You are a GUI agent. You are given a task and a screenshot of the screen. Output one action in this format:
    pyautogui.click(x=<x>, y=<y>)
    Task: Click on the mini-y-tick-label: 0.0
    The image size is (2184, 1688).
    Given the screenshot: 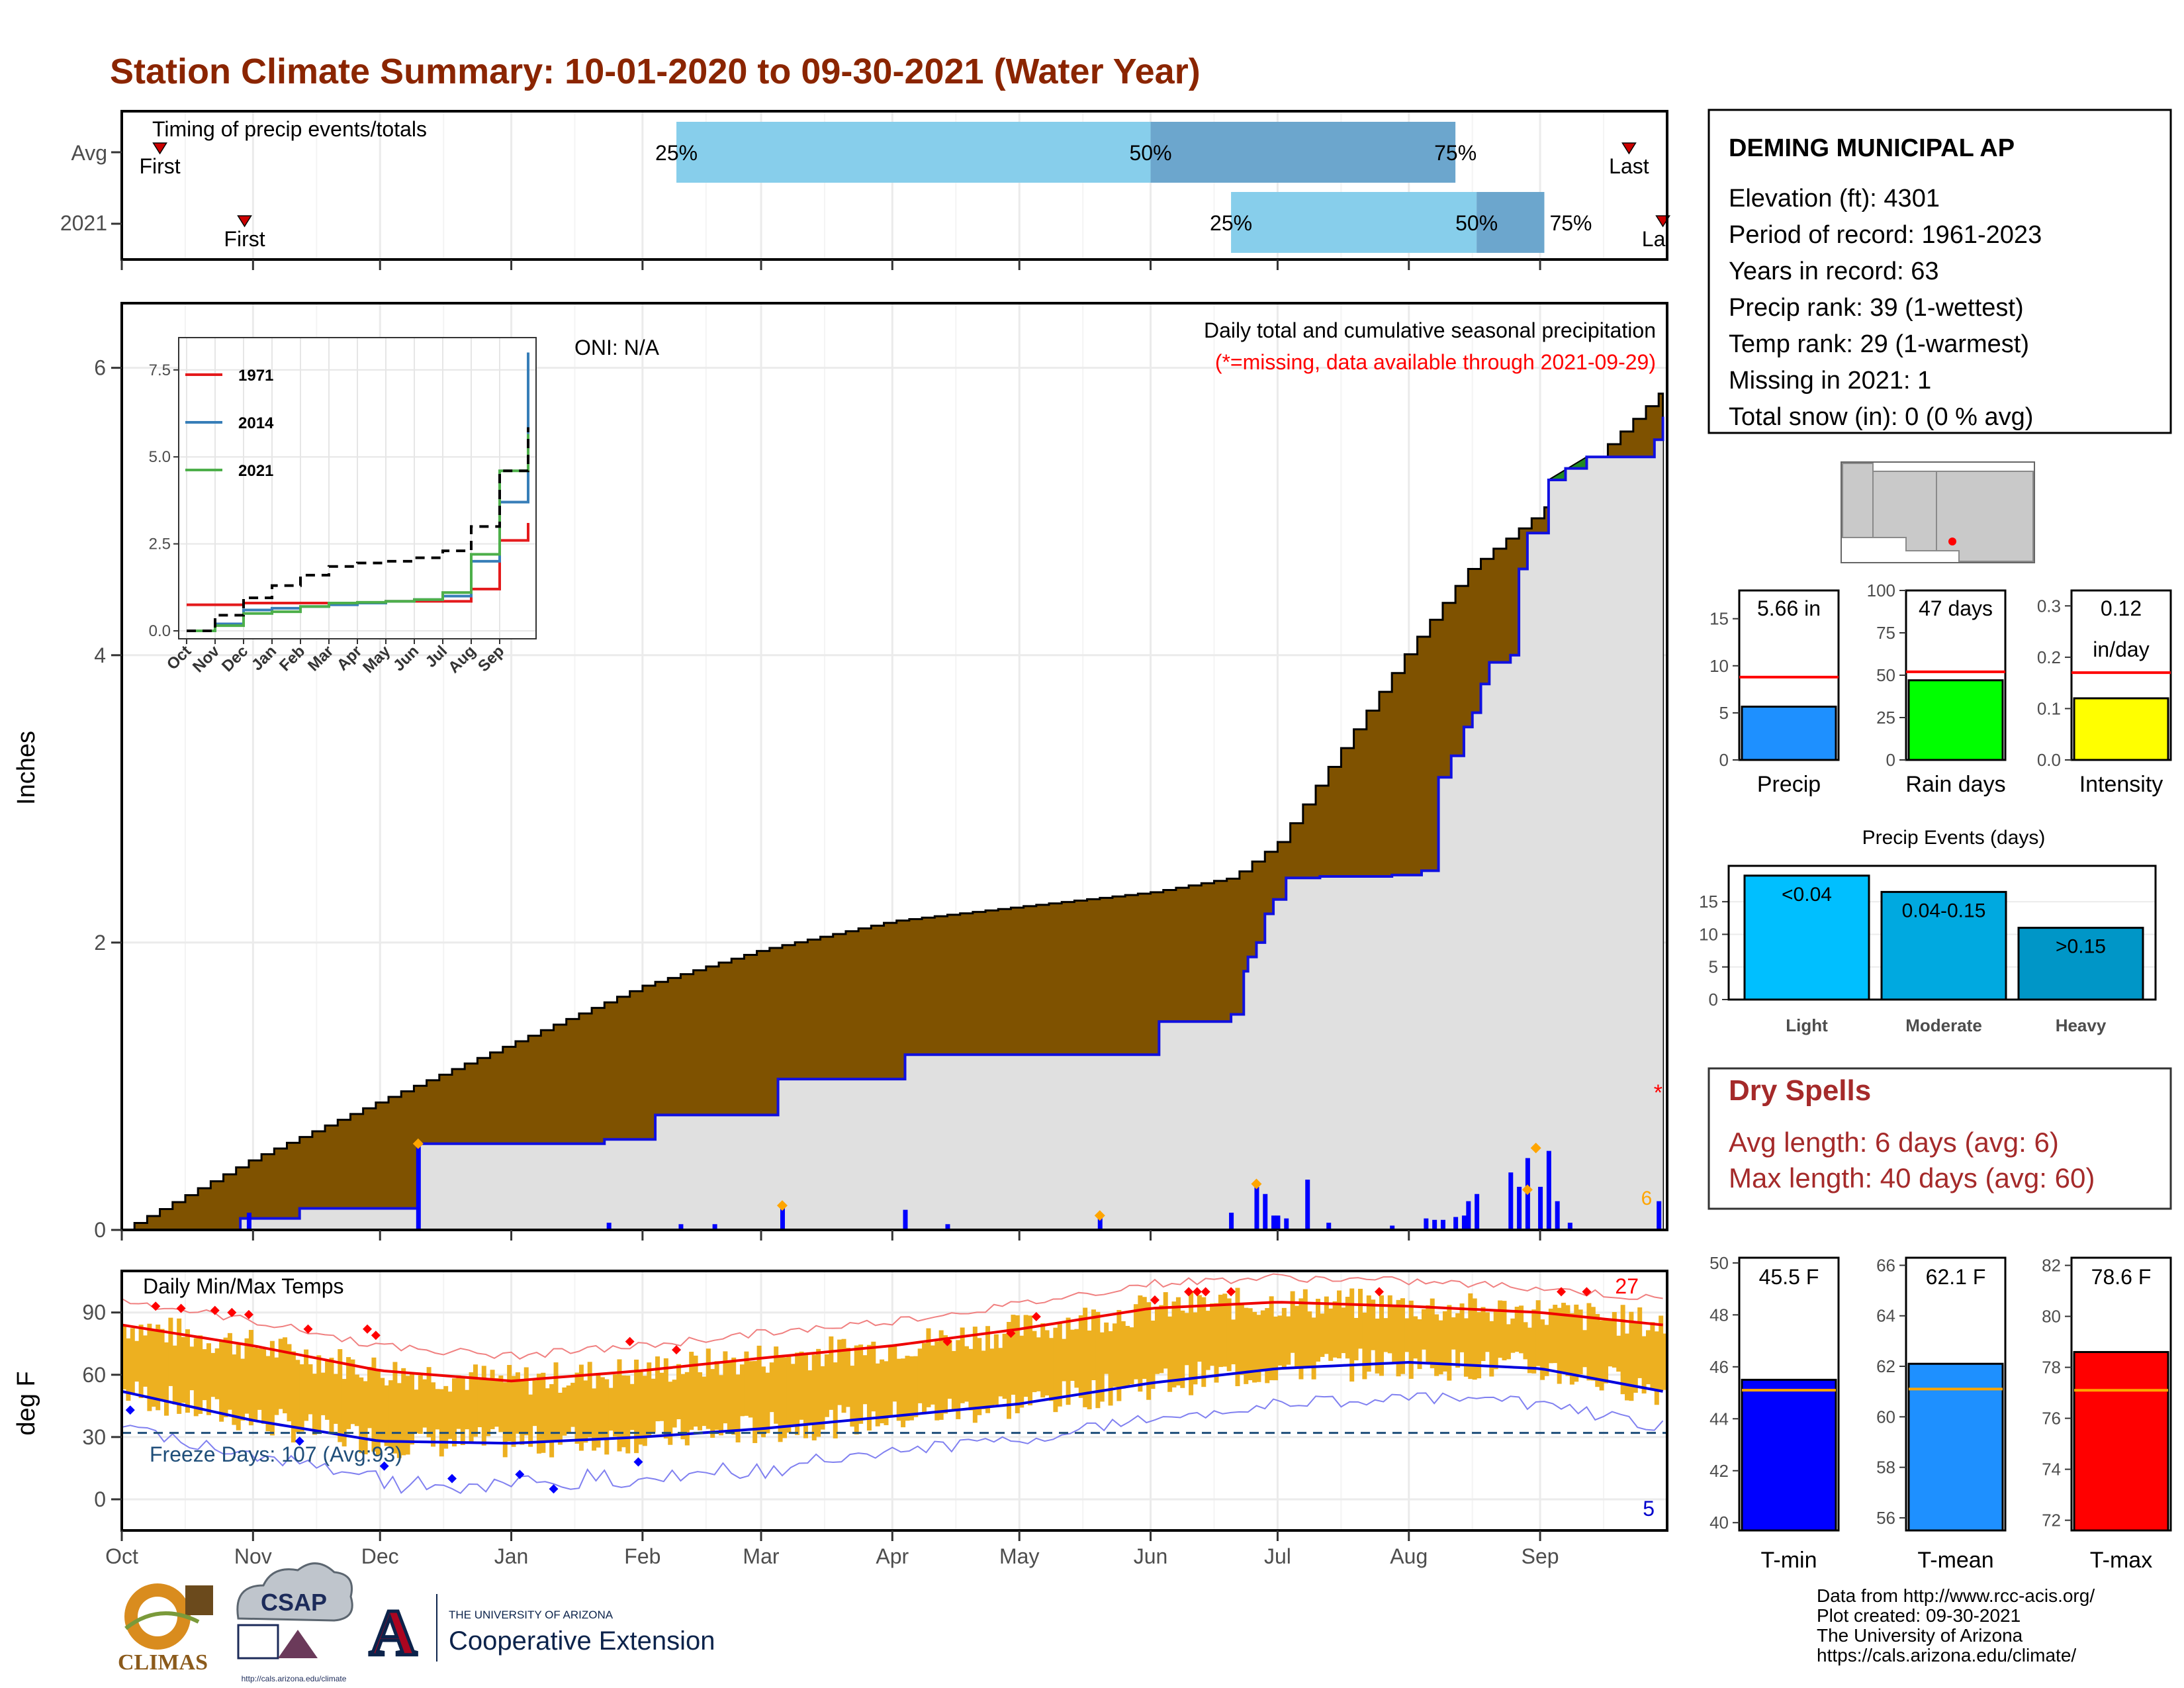 What is the action you would take?
    pyautogui.click(x=2049, y=760)
    